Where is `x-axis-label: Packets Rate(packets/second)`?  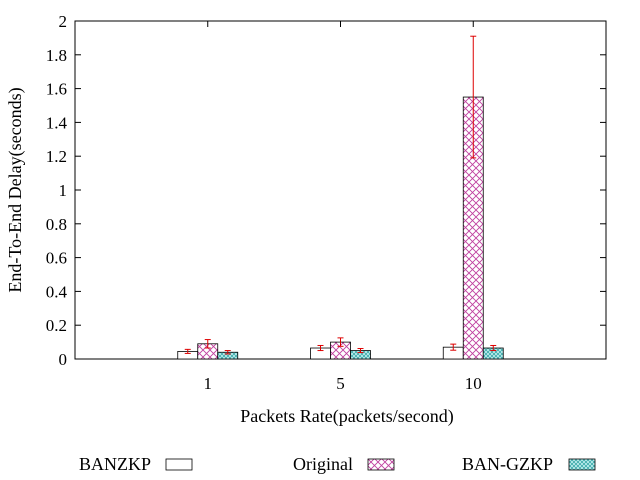
x-axis-label: Packets Rate(packets/second) is located at coordinates (346, 416).